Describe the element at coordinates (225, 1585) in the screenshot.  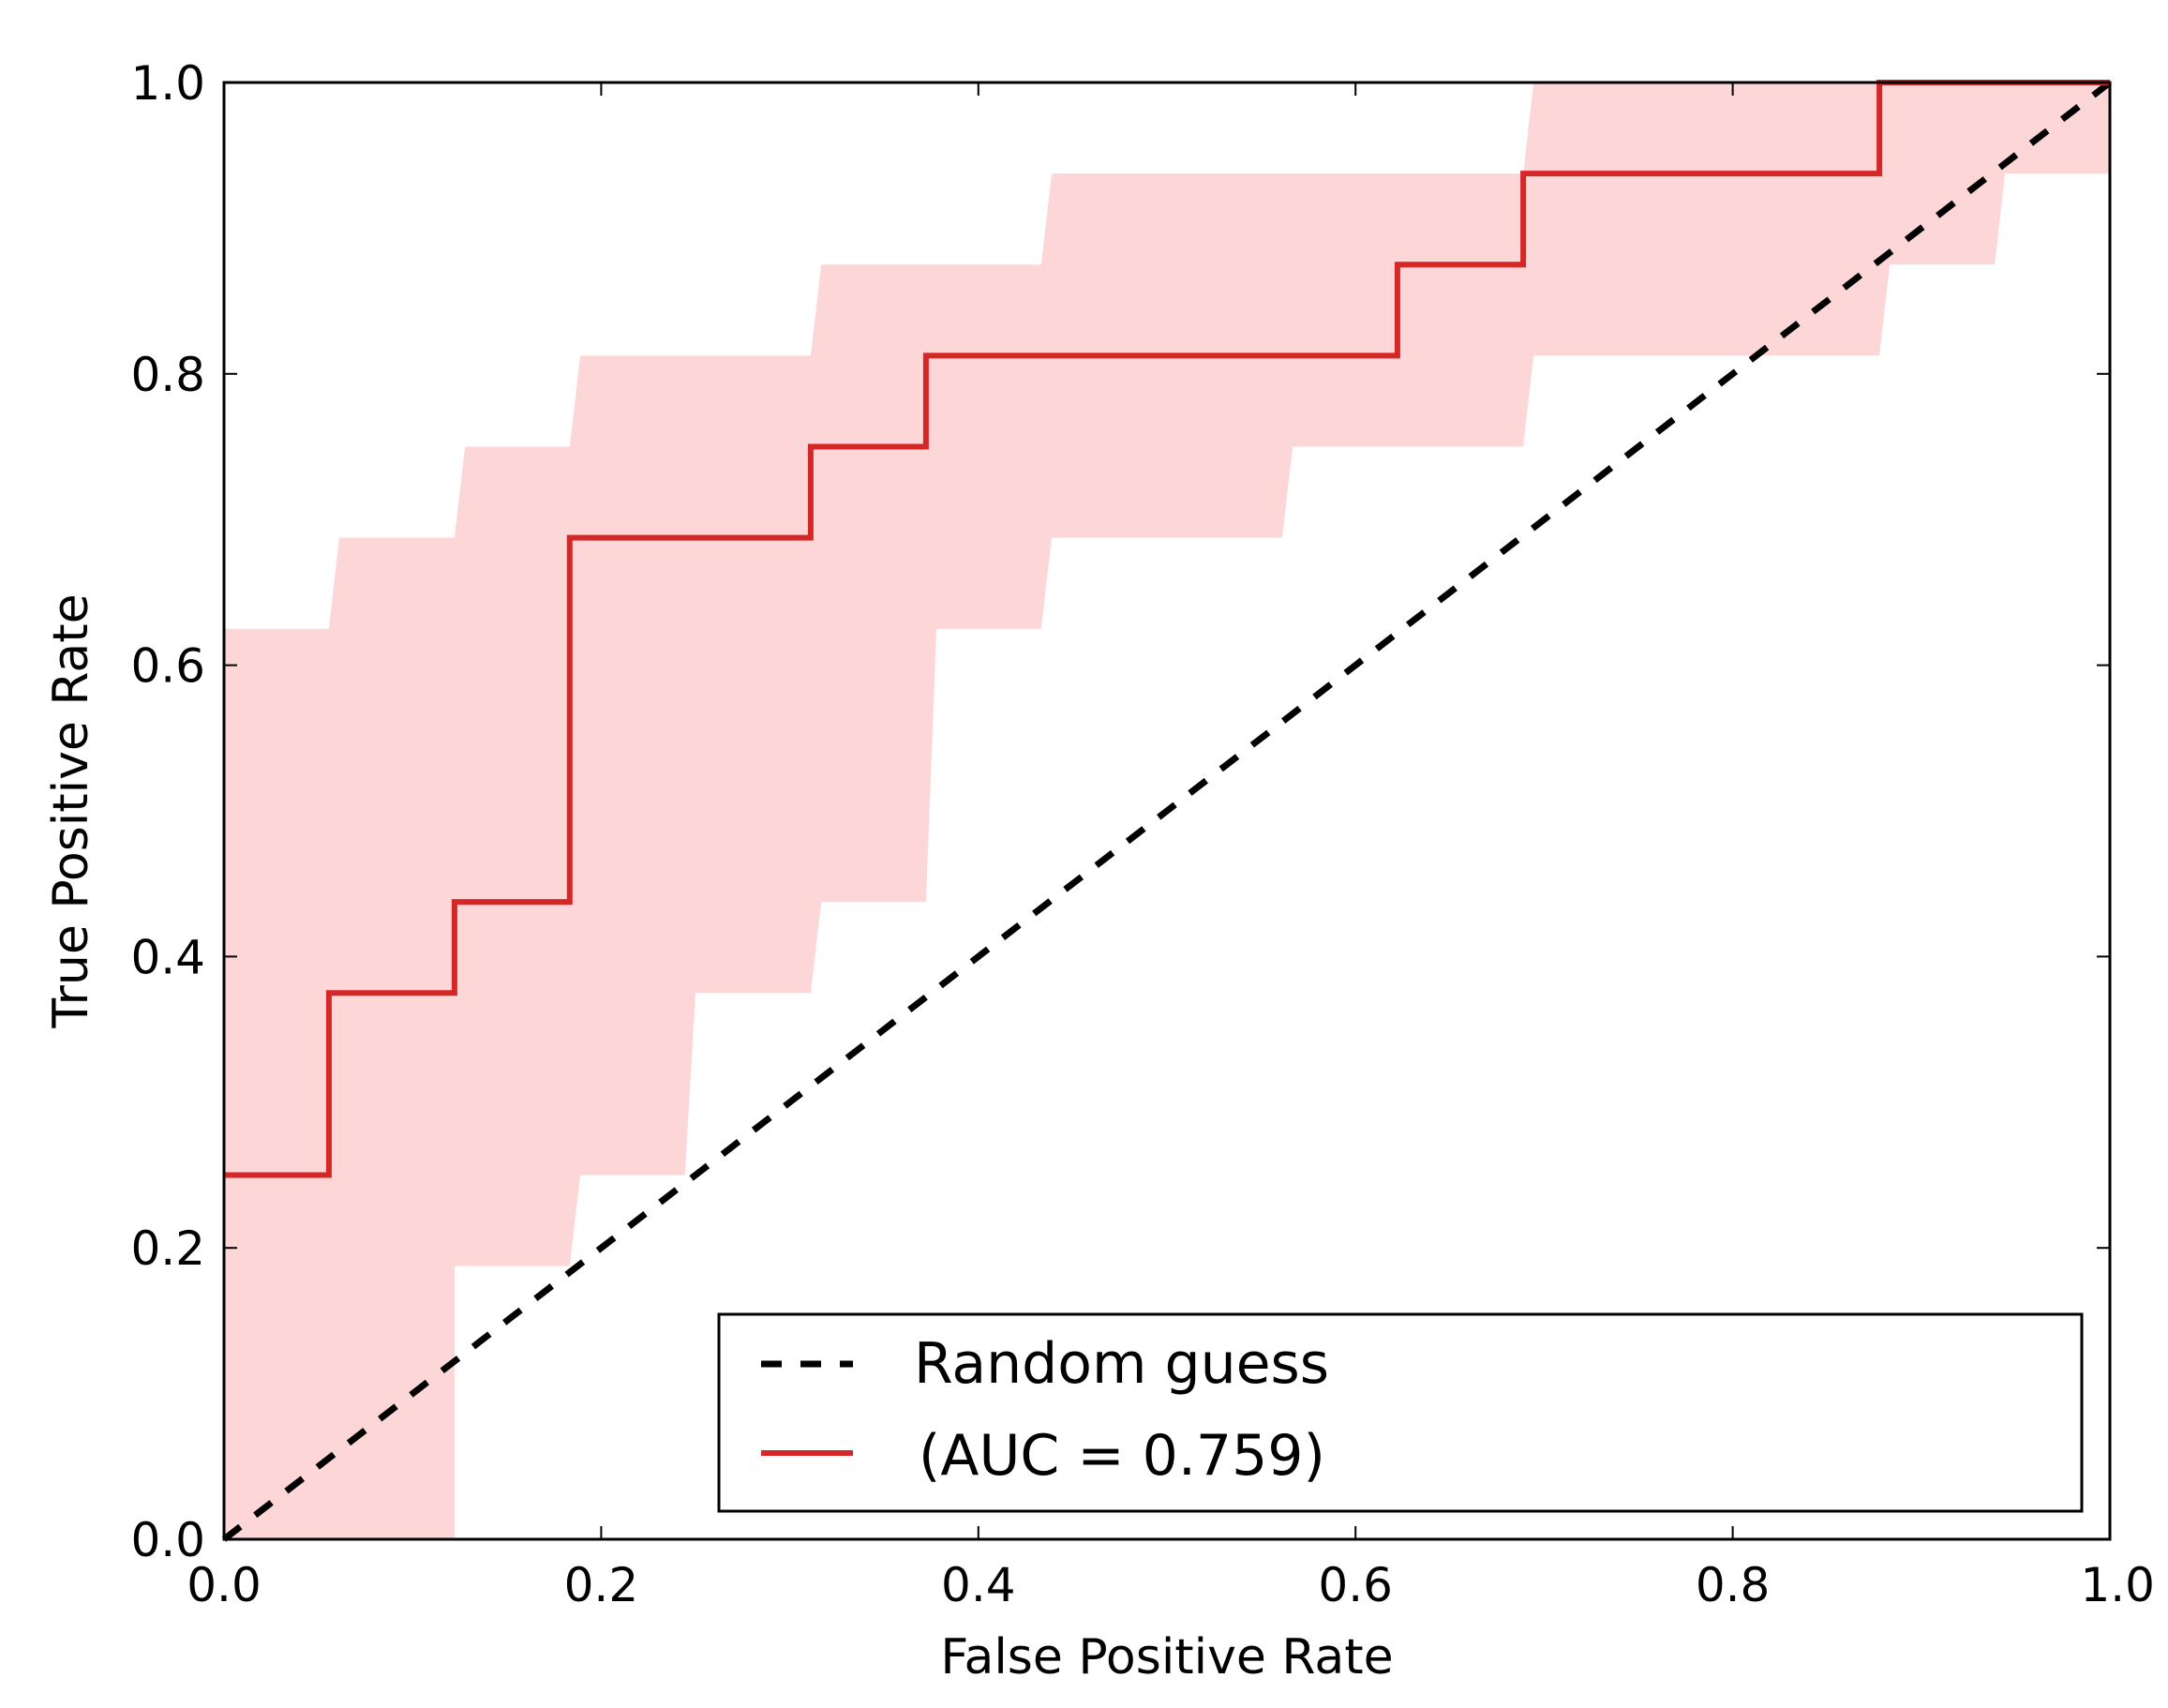
I see `x-tick-label: 0.0` at that location.